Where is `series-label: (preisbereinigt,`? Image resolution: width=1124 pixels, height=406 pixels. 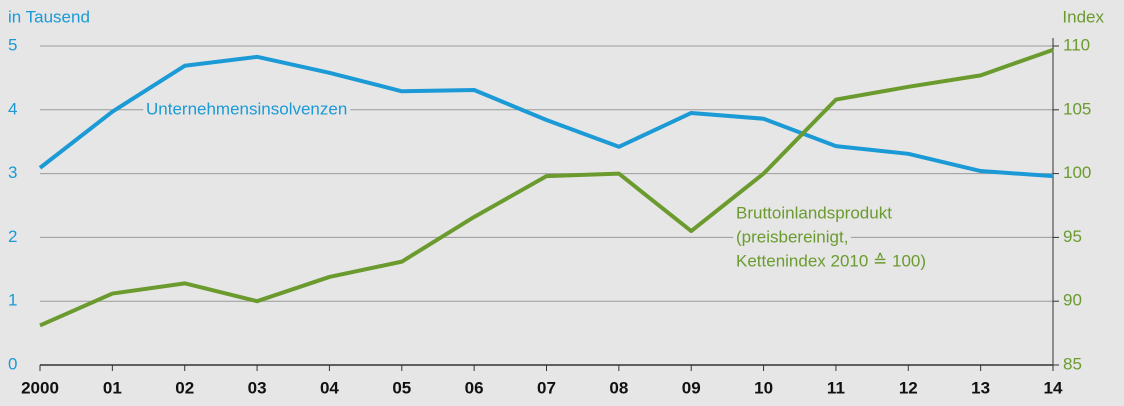 series-label: (preisbereinigt, is located at coordinates (792, 236).